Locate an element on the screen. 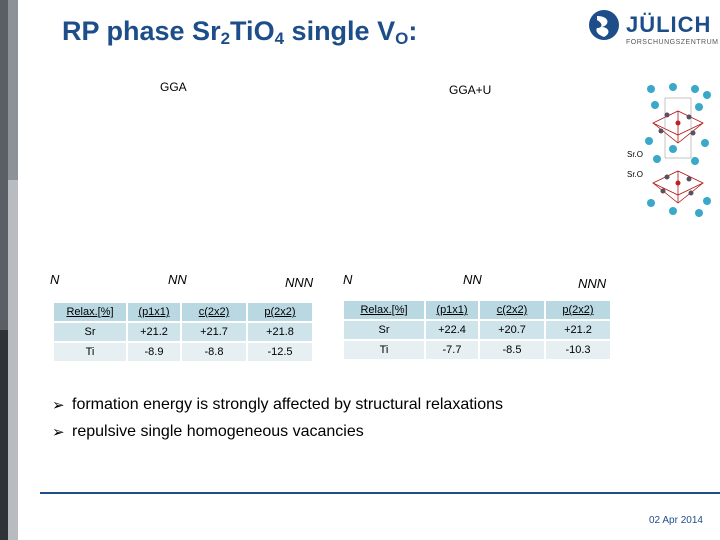  sidebar-light-bar is located at coordinates (13, 90).